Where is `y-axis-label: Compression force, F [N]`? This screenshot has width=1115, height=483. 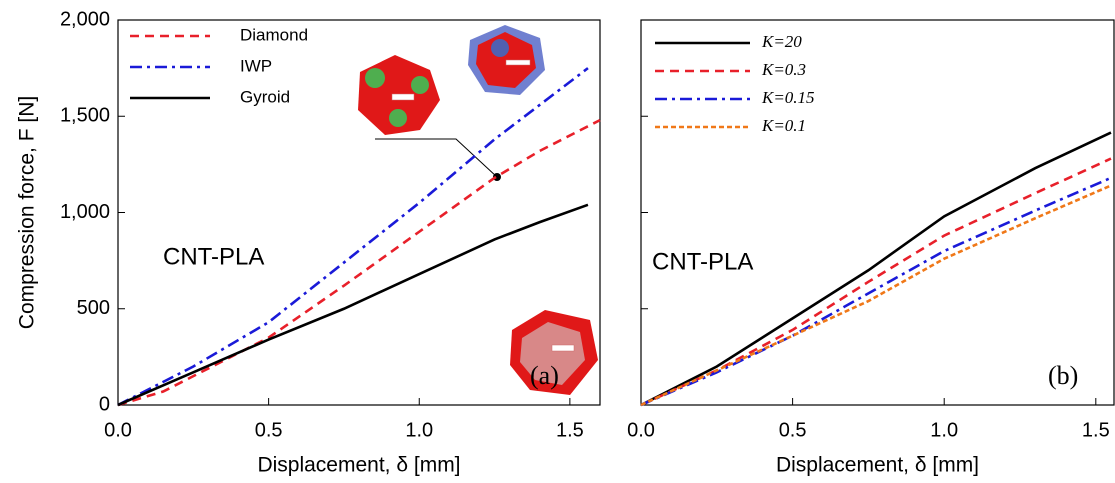 y-axis-label: Compression force, F [N] is located at coordinates (27, 212).